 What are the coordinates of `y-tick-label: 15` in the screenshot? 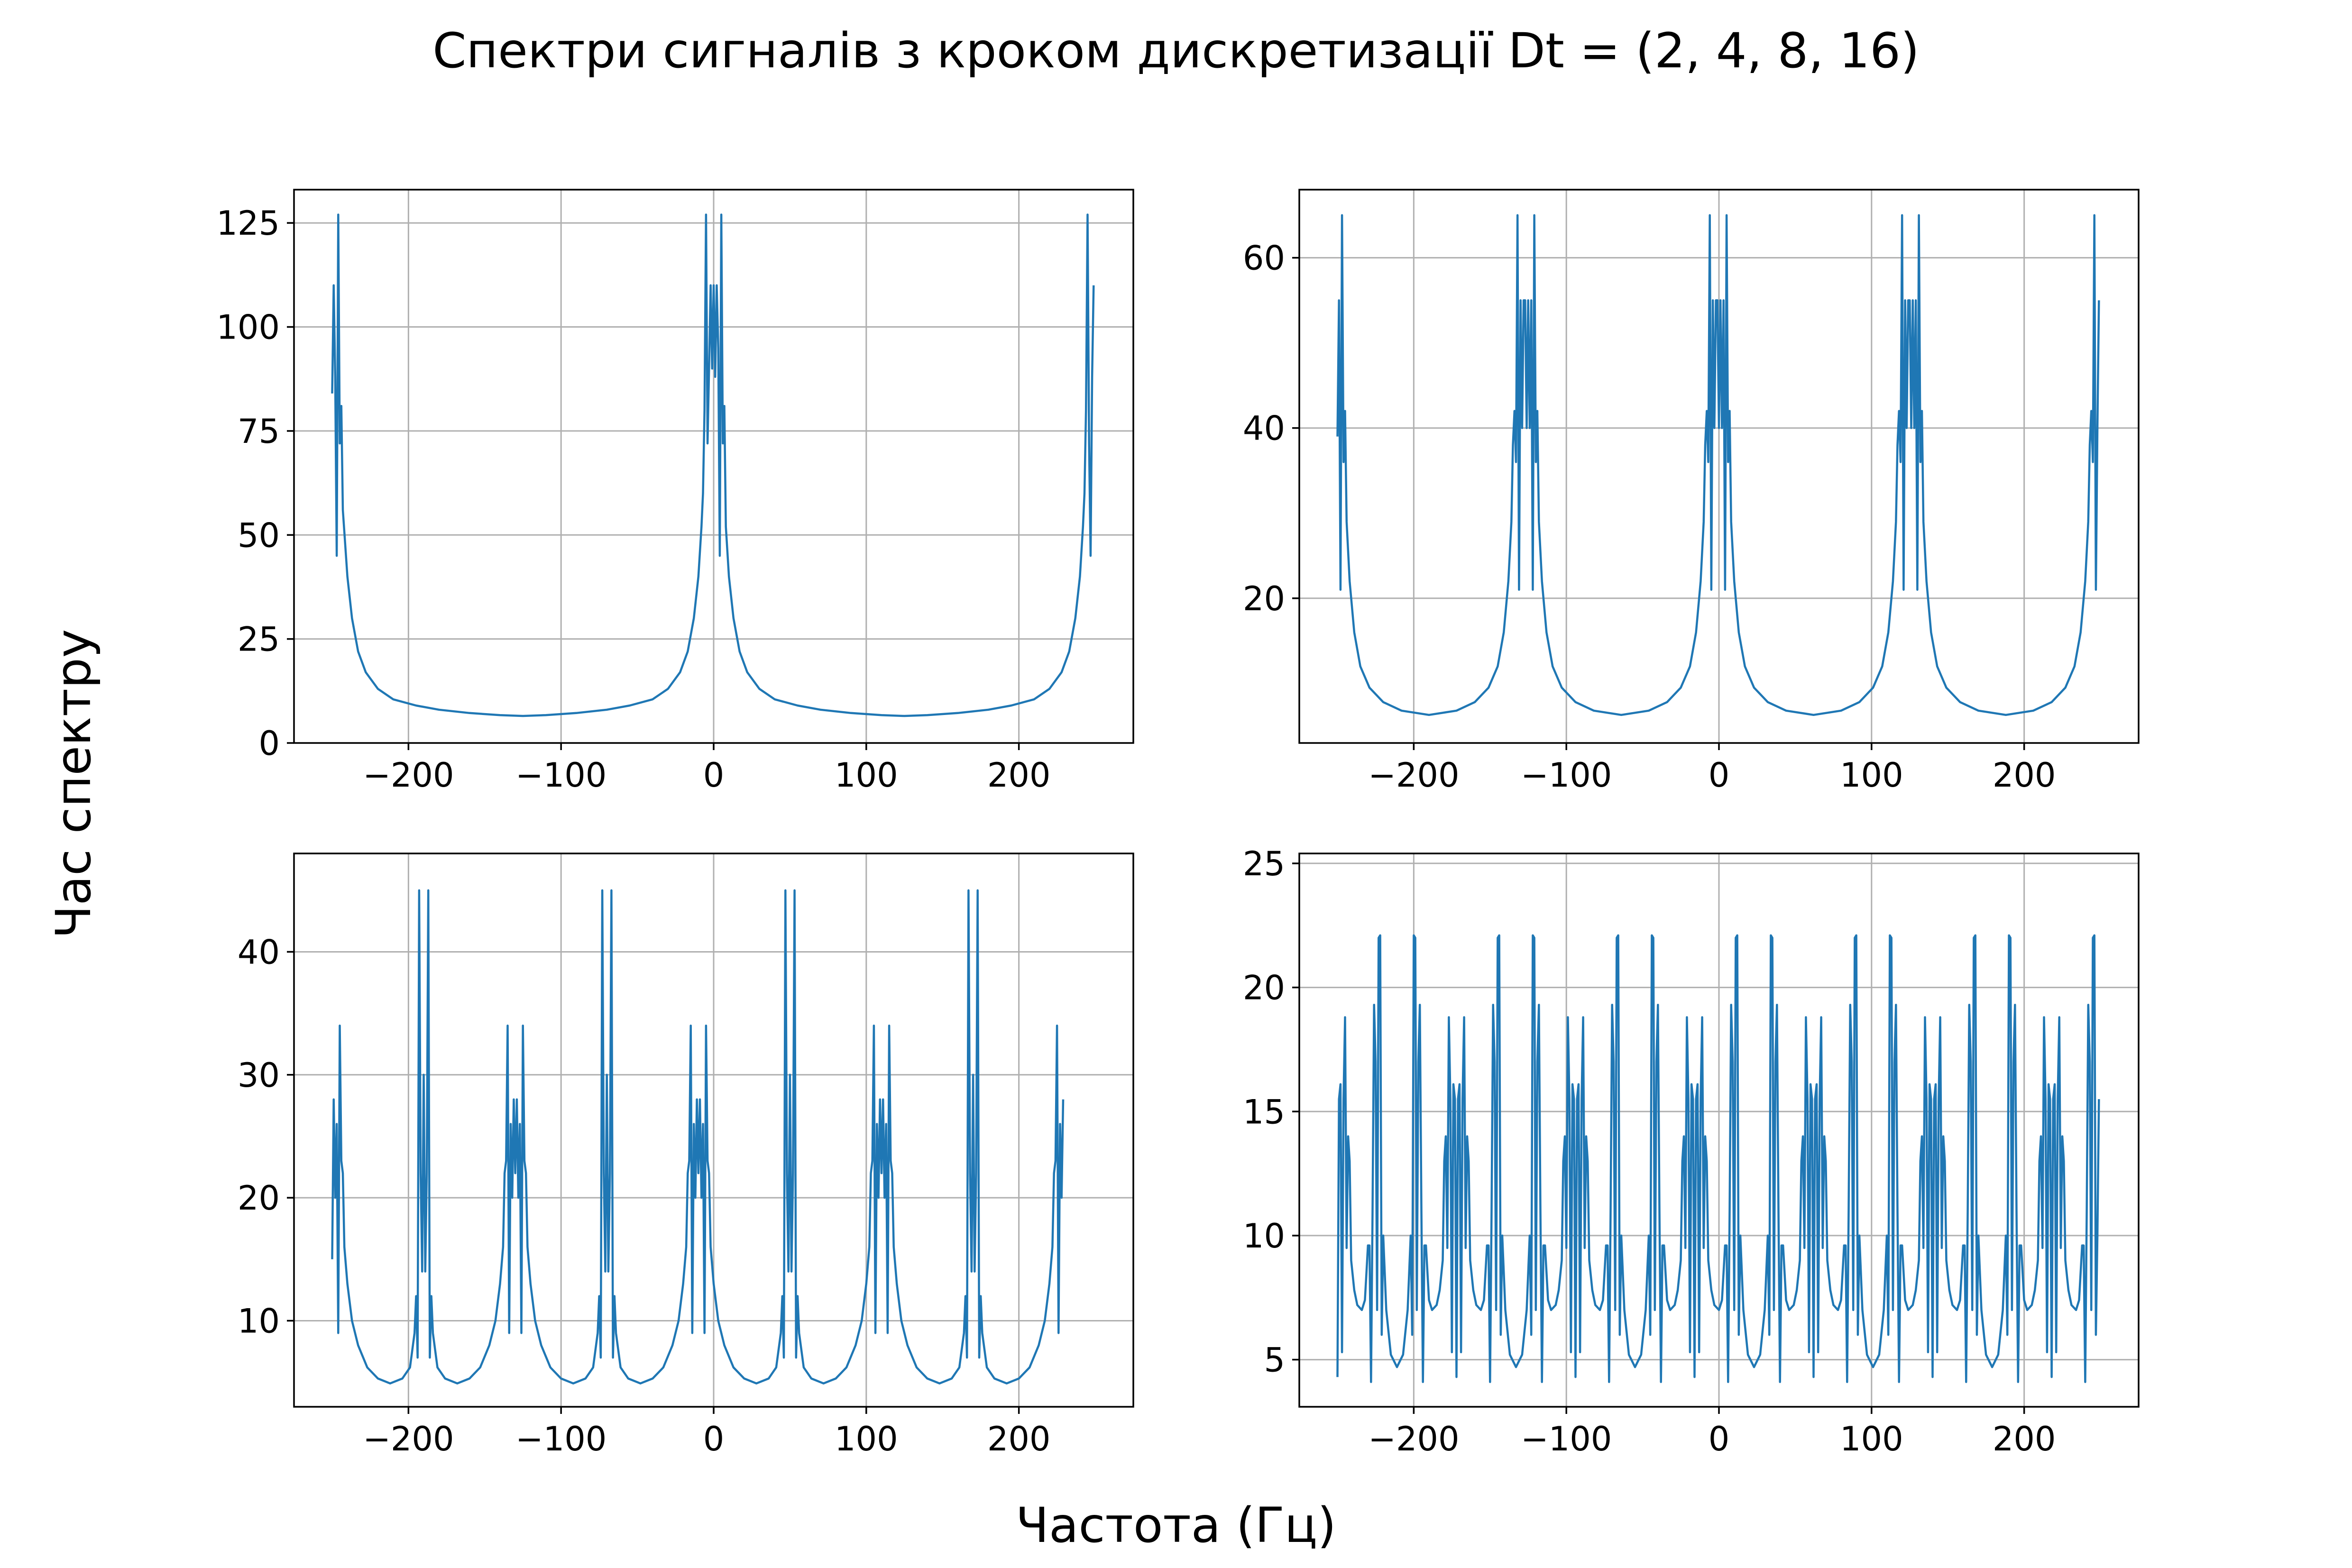 It's located at (1264, 1111).